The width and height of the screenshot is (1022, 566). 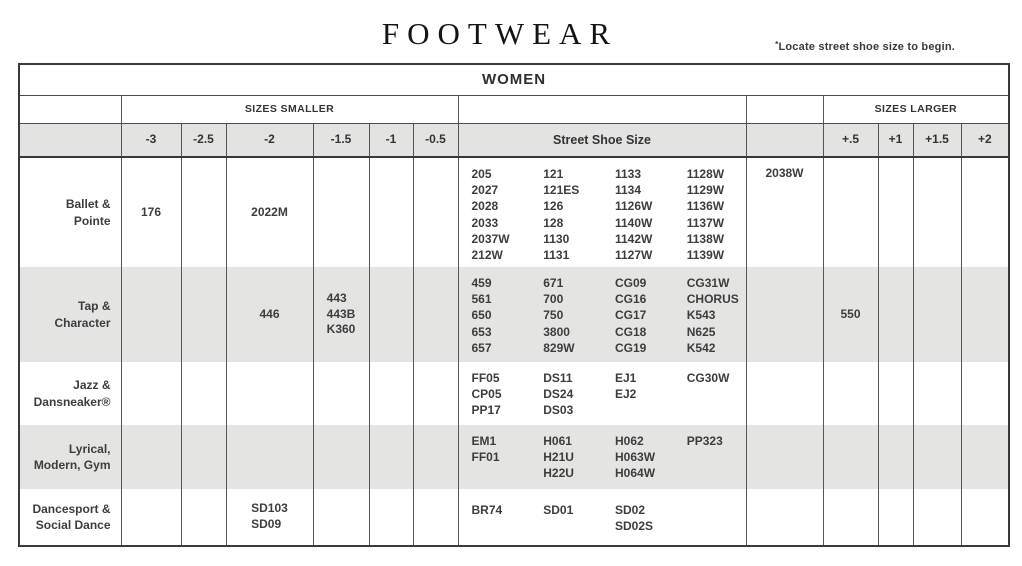 I want to click on street-size-list: DS11 DS24 DS03, so click(x=558, y=394).